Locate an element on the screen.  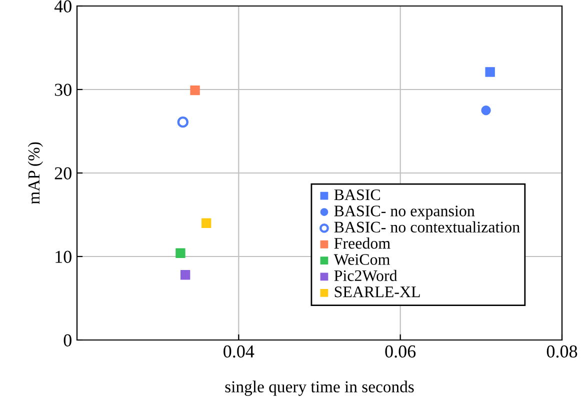
x-tick-label: 0.04 is located at coordinates (239, 351).